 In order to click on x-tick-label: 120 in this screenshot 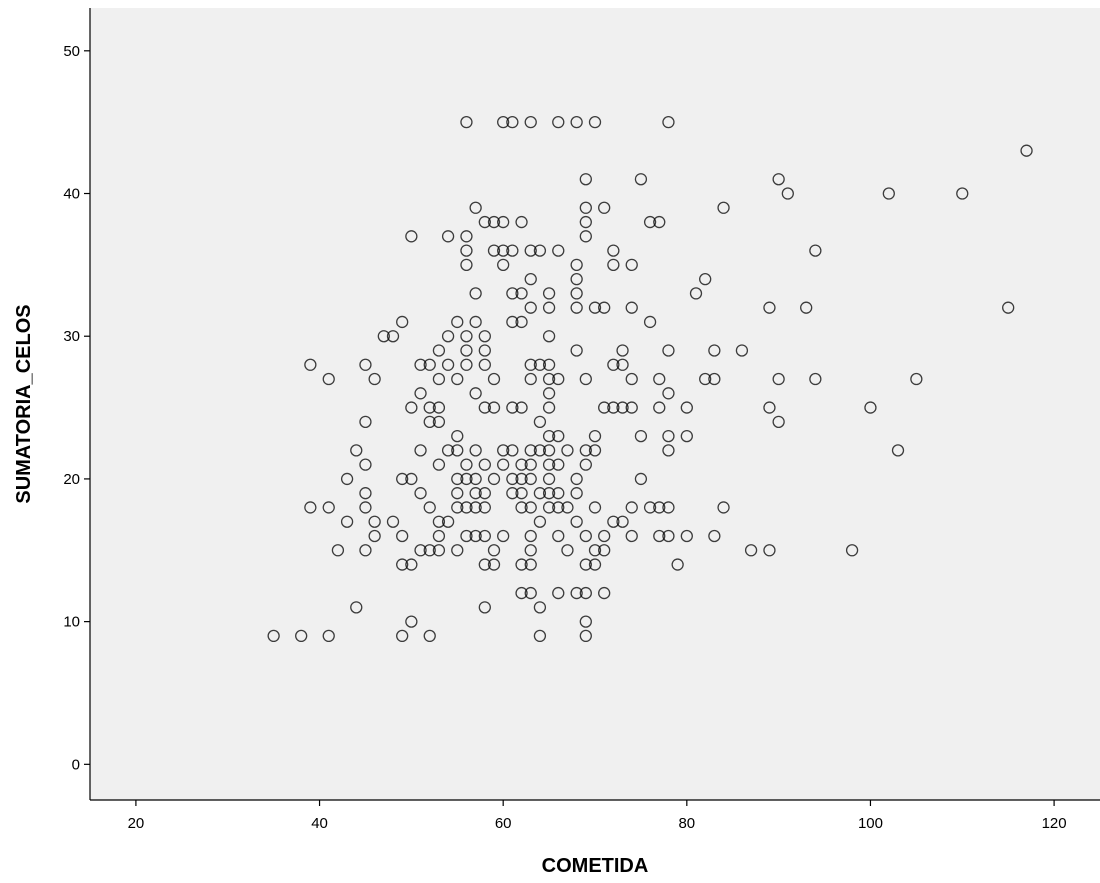, I will do `click(1054, 823)`.